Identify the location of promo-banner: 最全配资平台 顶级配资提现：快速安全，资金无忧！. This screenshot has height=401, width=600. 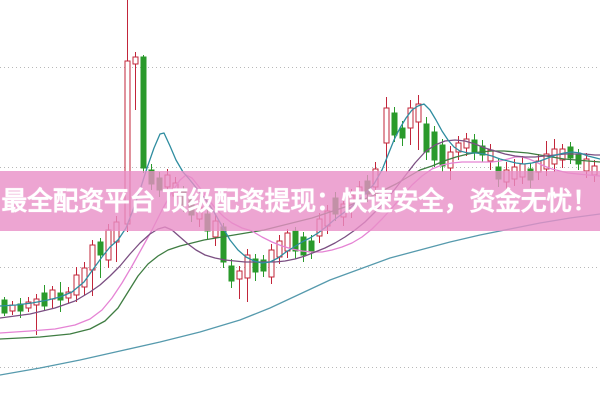
(300, 201).